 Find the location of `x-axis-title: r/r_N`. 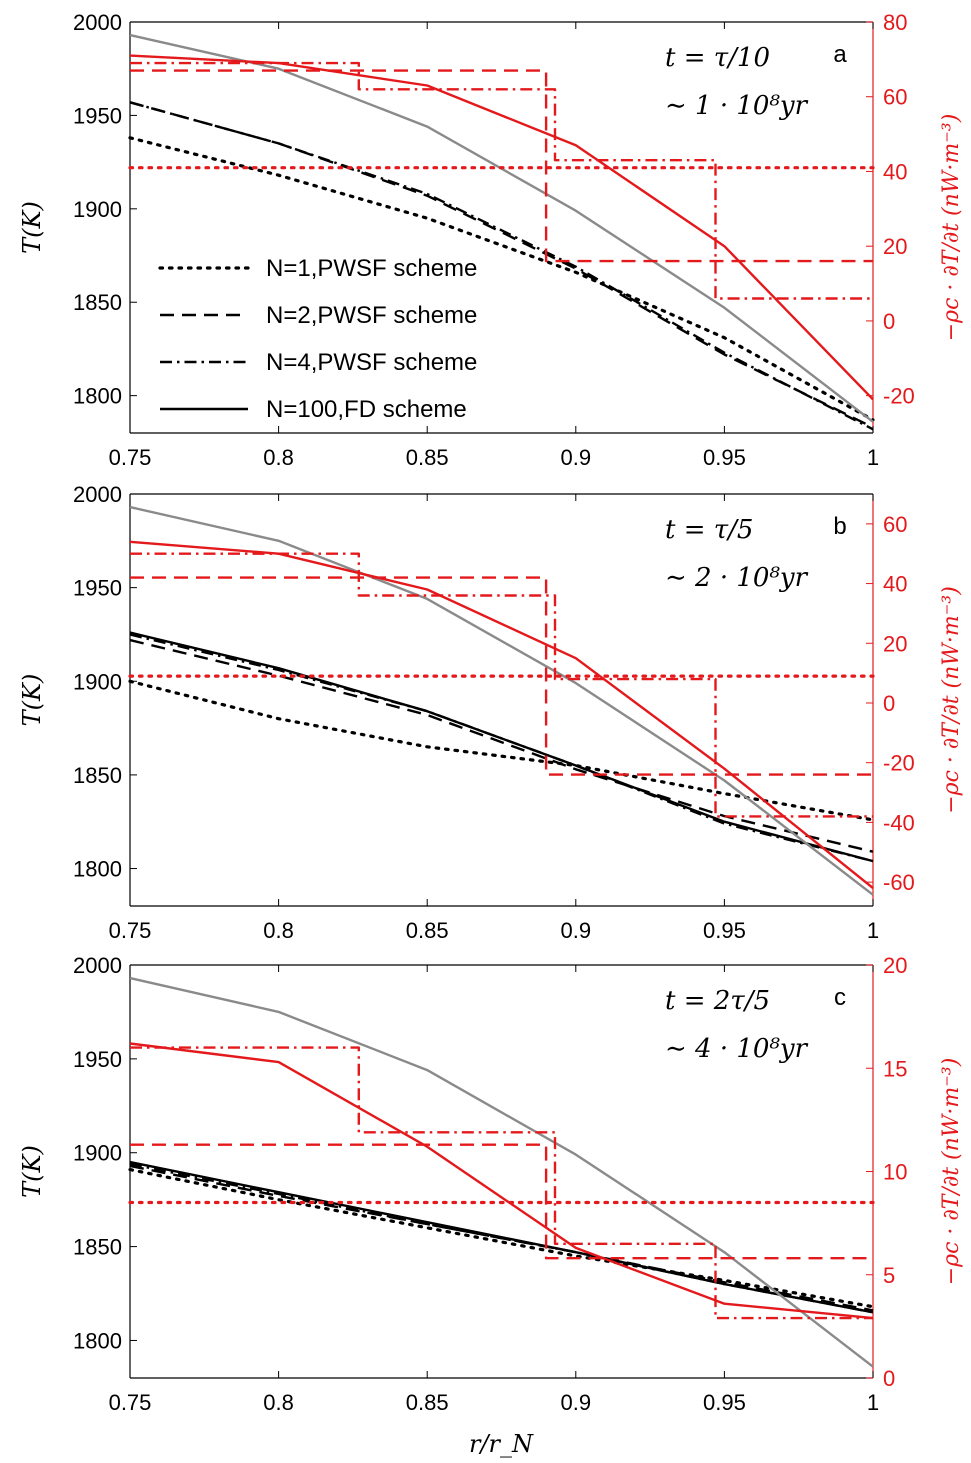

x-axis-title: r/r_N is located at coordinates (501, 1444).